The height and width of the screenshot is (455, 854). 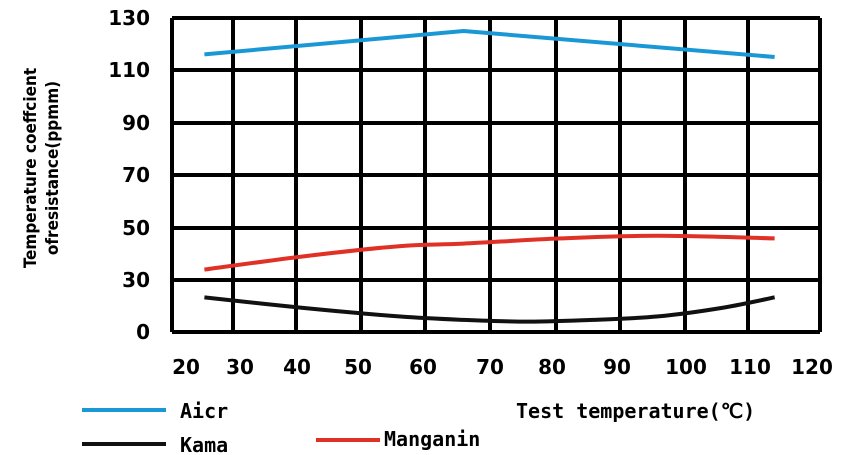 I want to click on y-tick-labels: 130 110 90 70 50 30 0, so click(x=129, y=175).